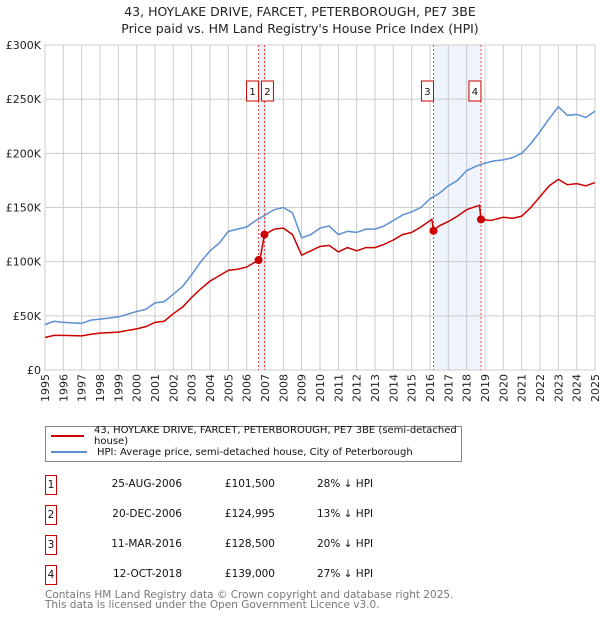 Image resolution: width=600 pixels, height=620 pixels. What do you see at coordinates (228, 388) in the screenshot?
I see `x-tick-label: 2005` at bounding box center [228, 388].